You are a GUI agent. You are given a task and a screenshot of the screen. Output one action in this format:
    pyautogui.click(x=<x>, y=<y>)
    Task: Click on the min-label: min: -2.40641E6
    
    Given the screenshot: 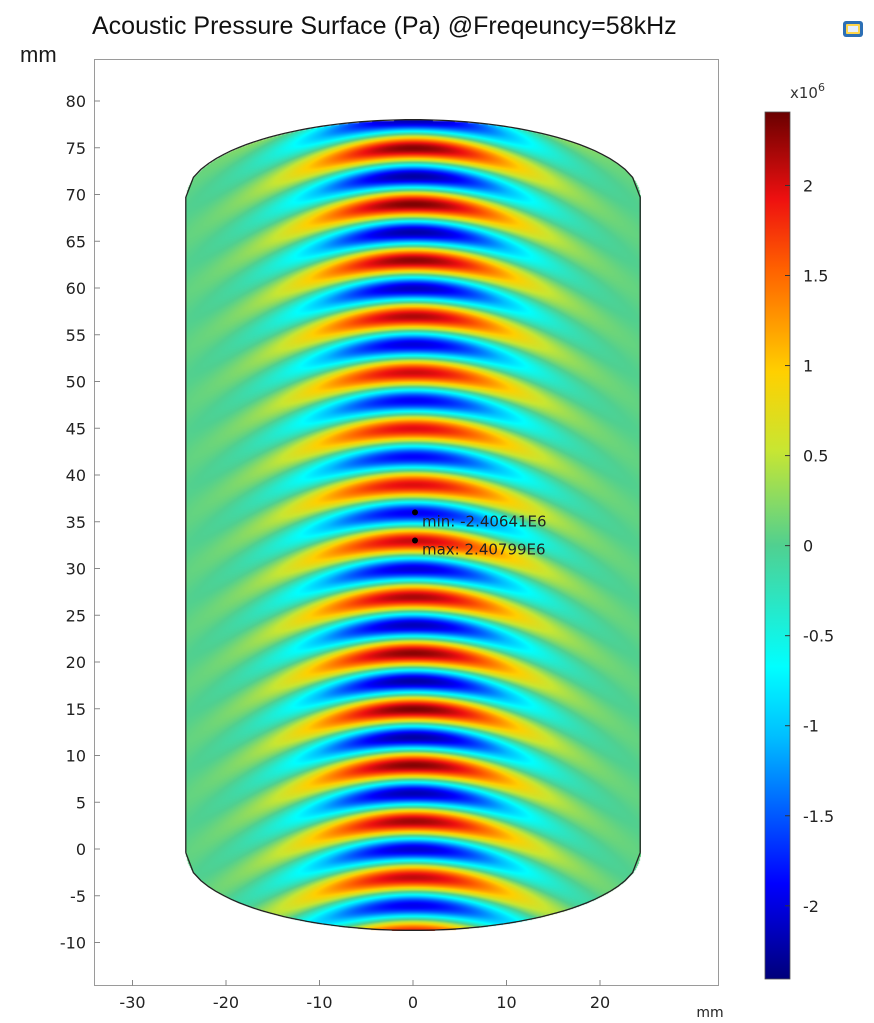 What is the action you would take?
    pyautogui.click(x=484, y=521)
    